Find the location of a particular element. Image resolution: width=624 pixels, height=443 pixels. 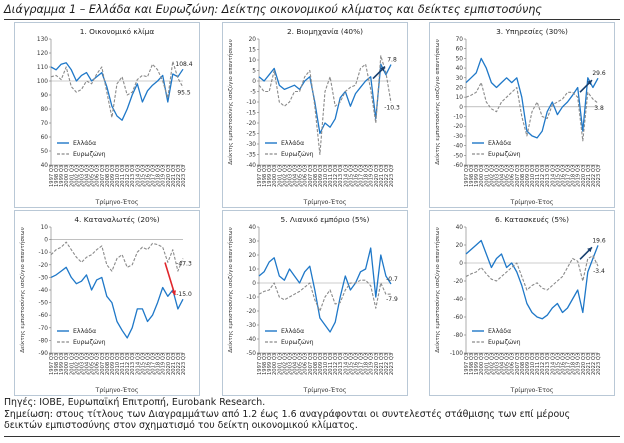

y-tick-label: 10 is located at coordinates (253, 61).